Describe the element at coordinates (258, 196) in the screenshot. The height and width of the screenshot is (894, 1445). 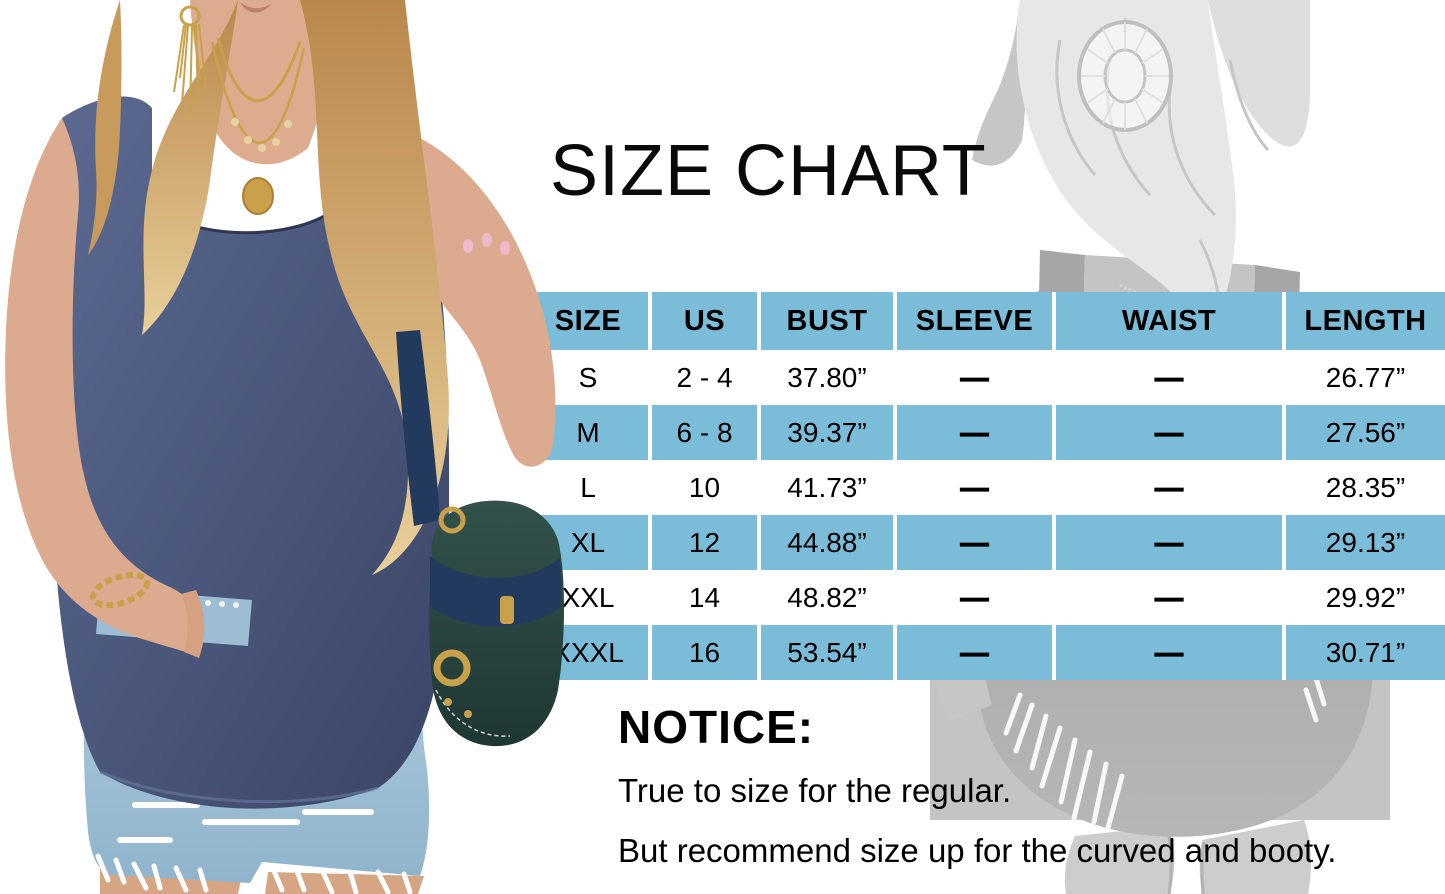
I see `coin-pendant` at that location.